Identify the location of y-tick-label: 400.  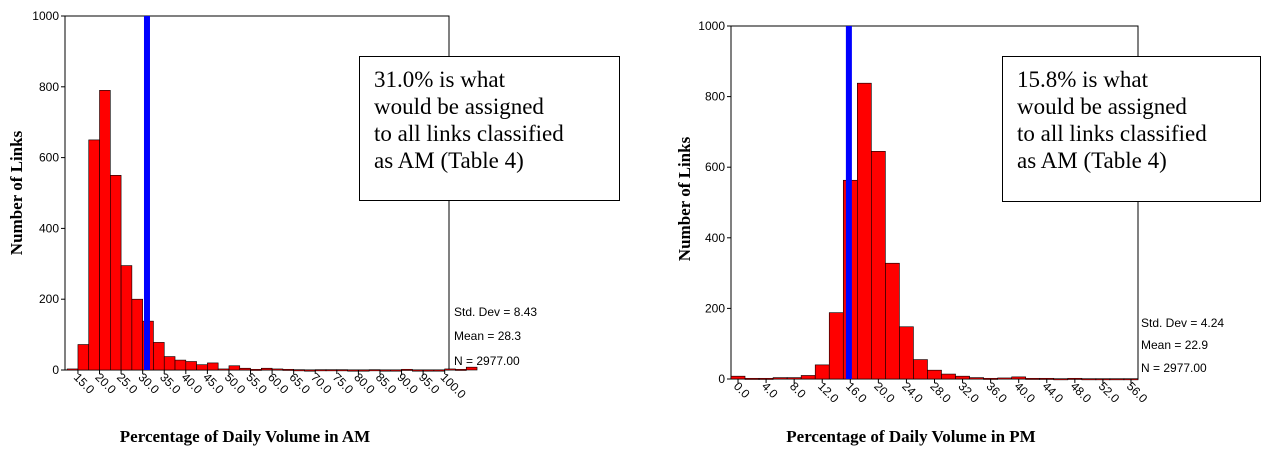
(715, 238).